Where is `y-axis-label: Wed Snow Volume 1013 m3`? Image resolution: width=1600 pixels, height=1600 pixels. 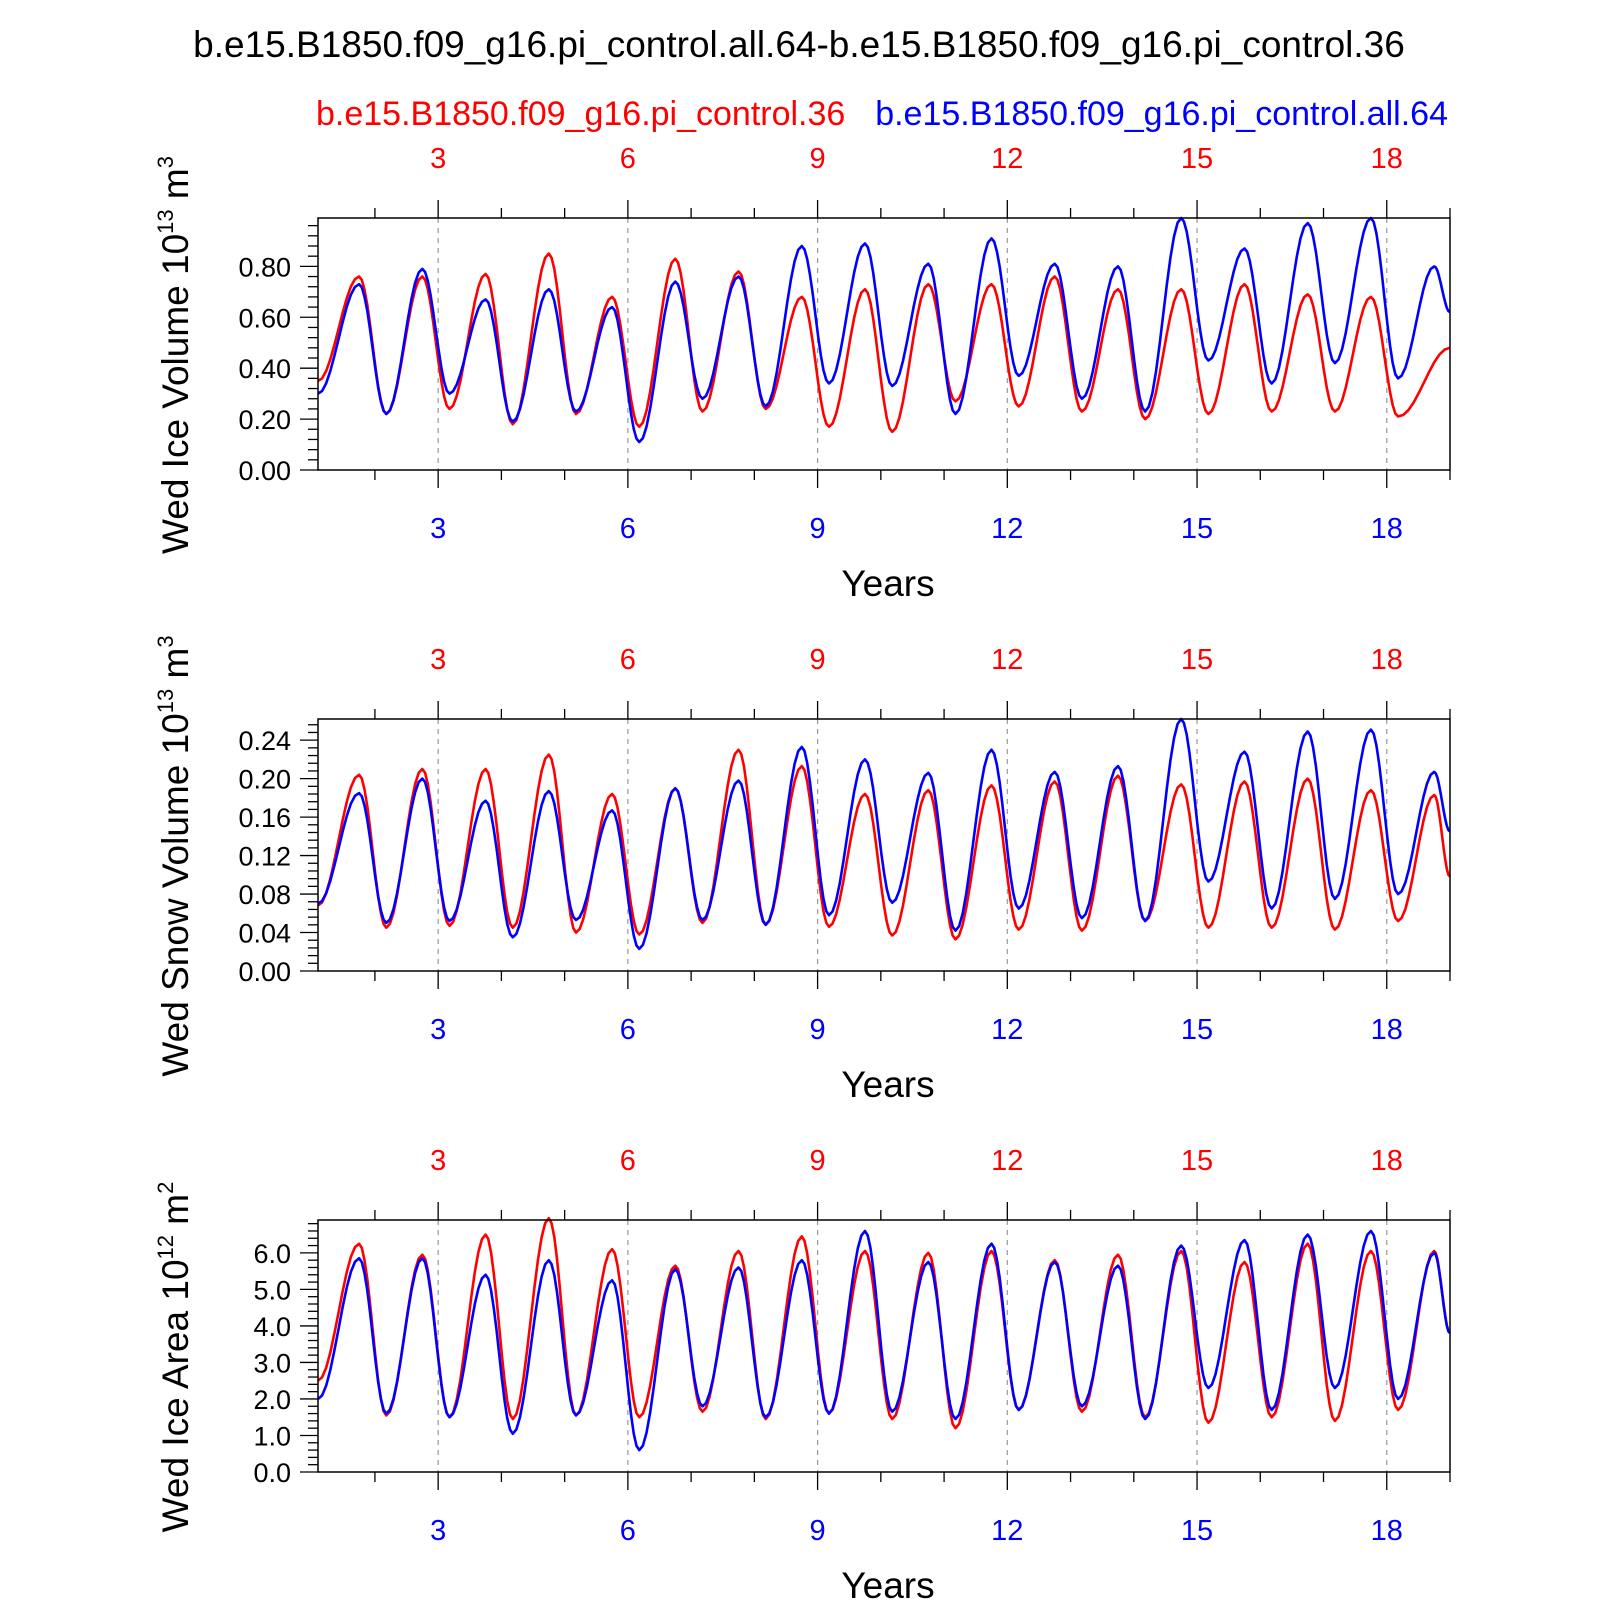
y-axis-label: Wed Snow Volume 1013 m3 is located at coordinates (174, 855).